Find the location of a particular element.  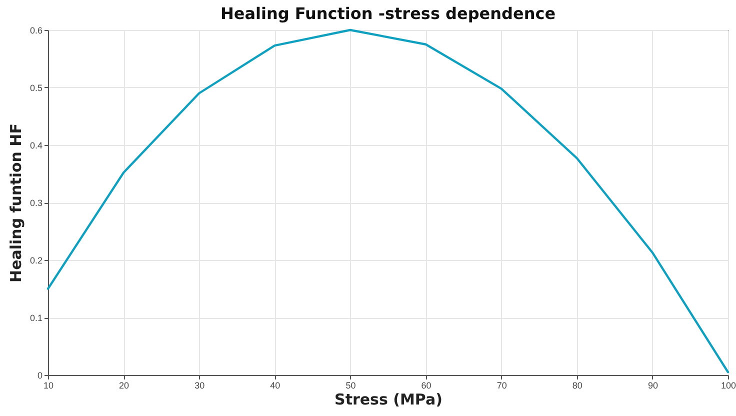

x-tick-label: 20 is located at coordinates (124, 385).